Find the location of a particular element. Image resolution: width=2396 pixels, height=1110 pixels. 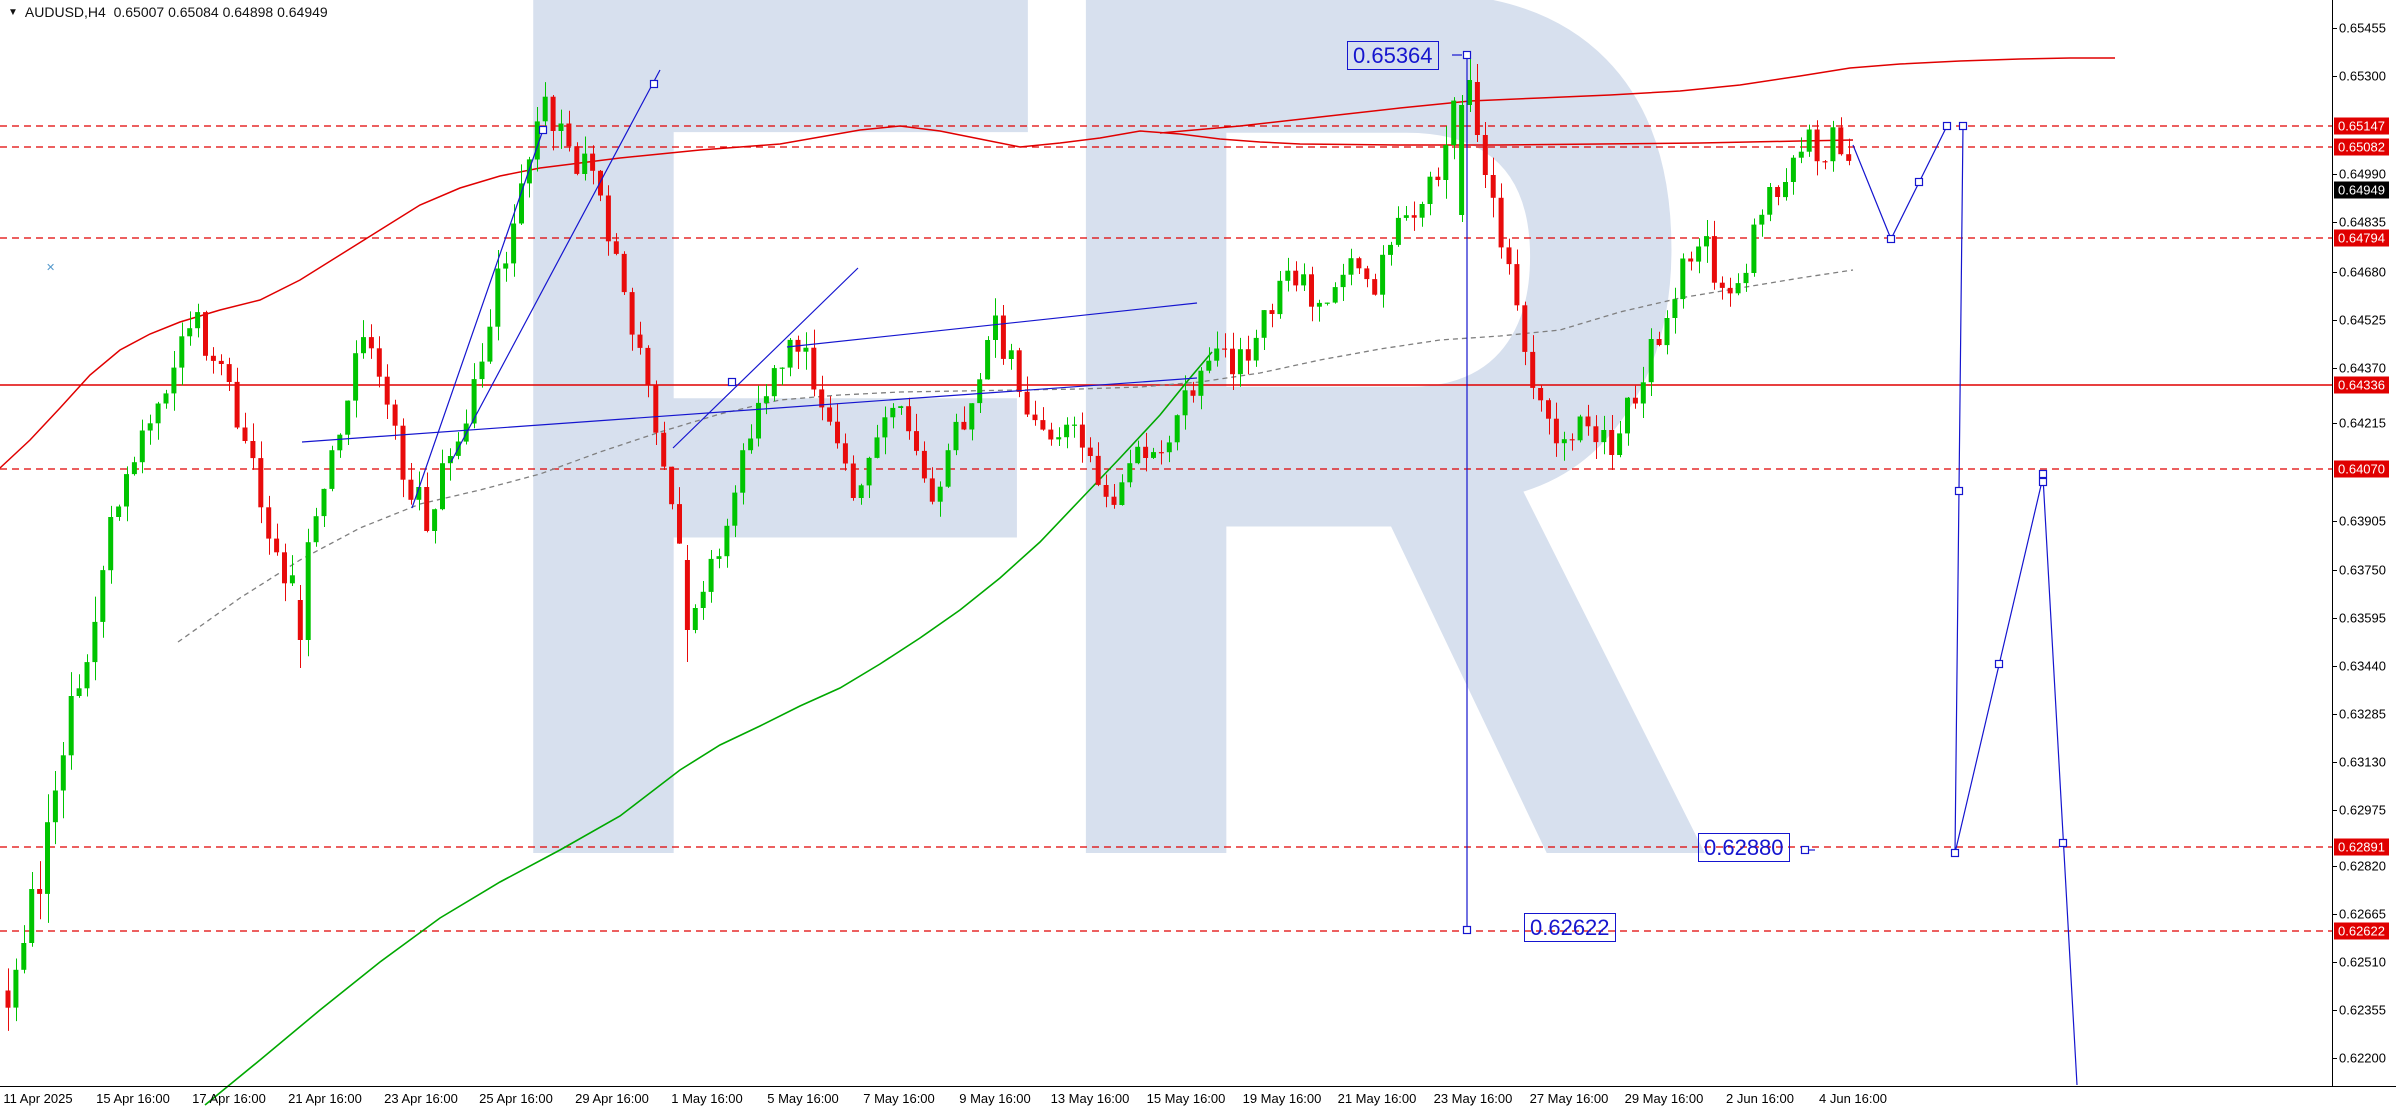

time-axis-label: 2 Jun 16:00 is located at coordinates (1760, 1098).